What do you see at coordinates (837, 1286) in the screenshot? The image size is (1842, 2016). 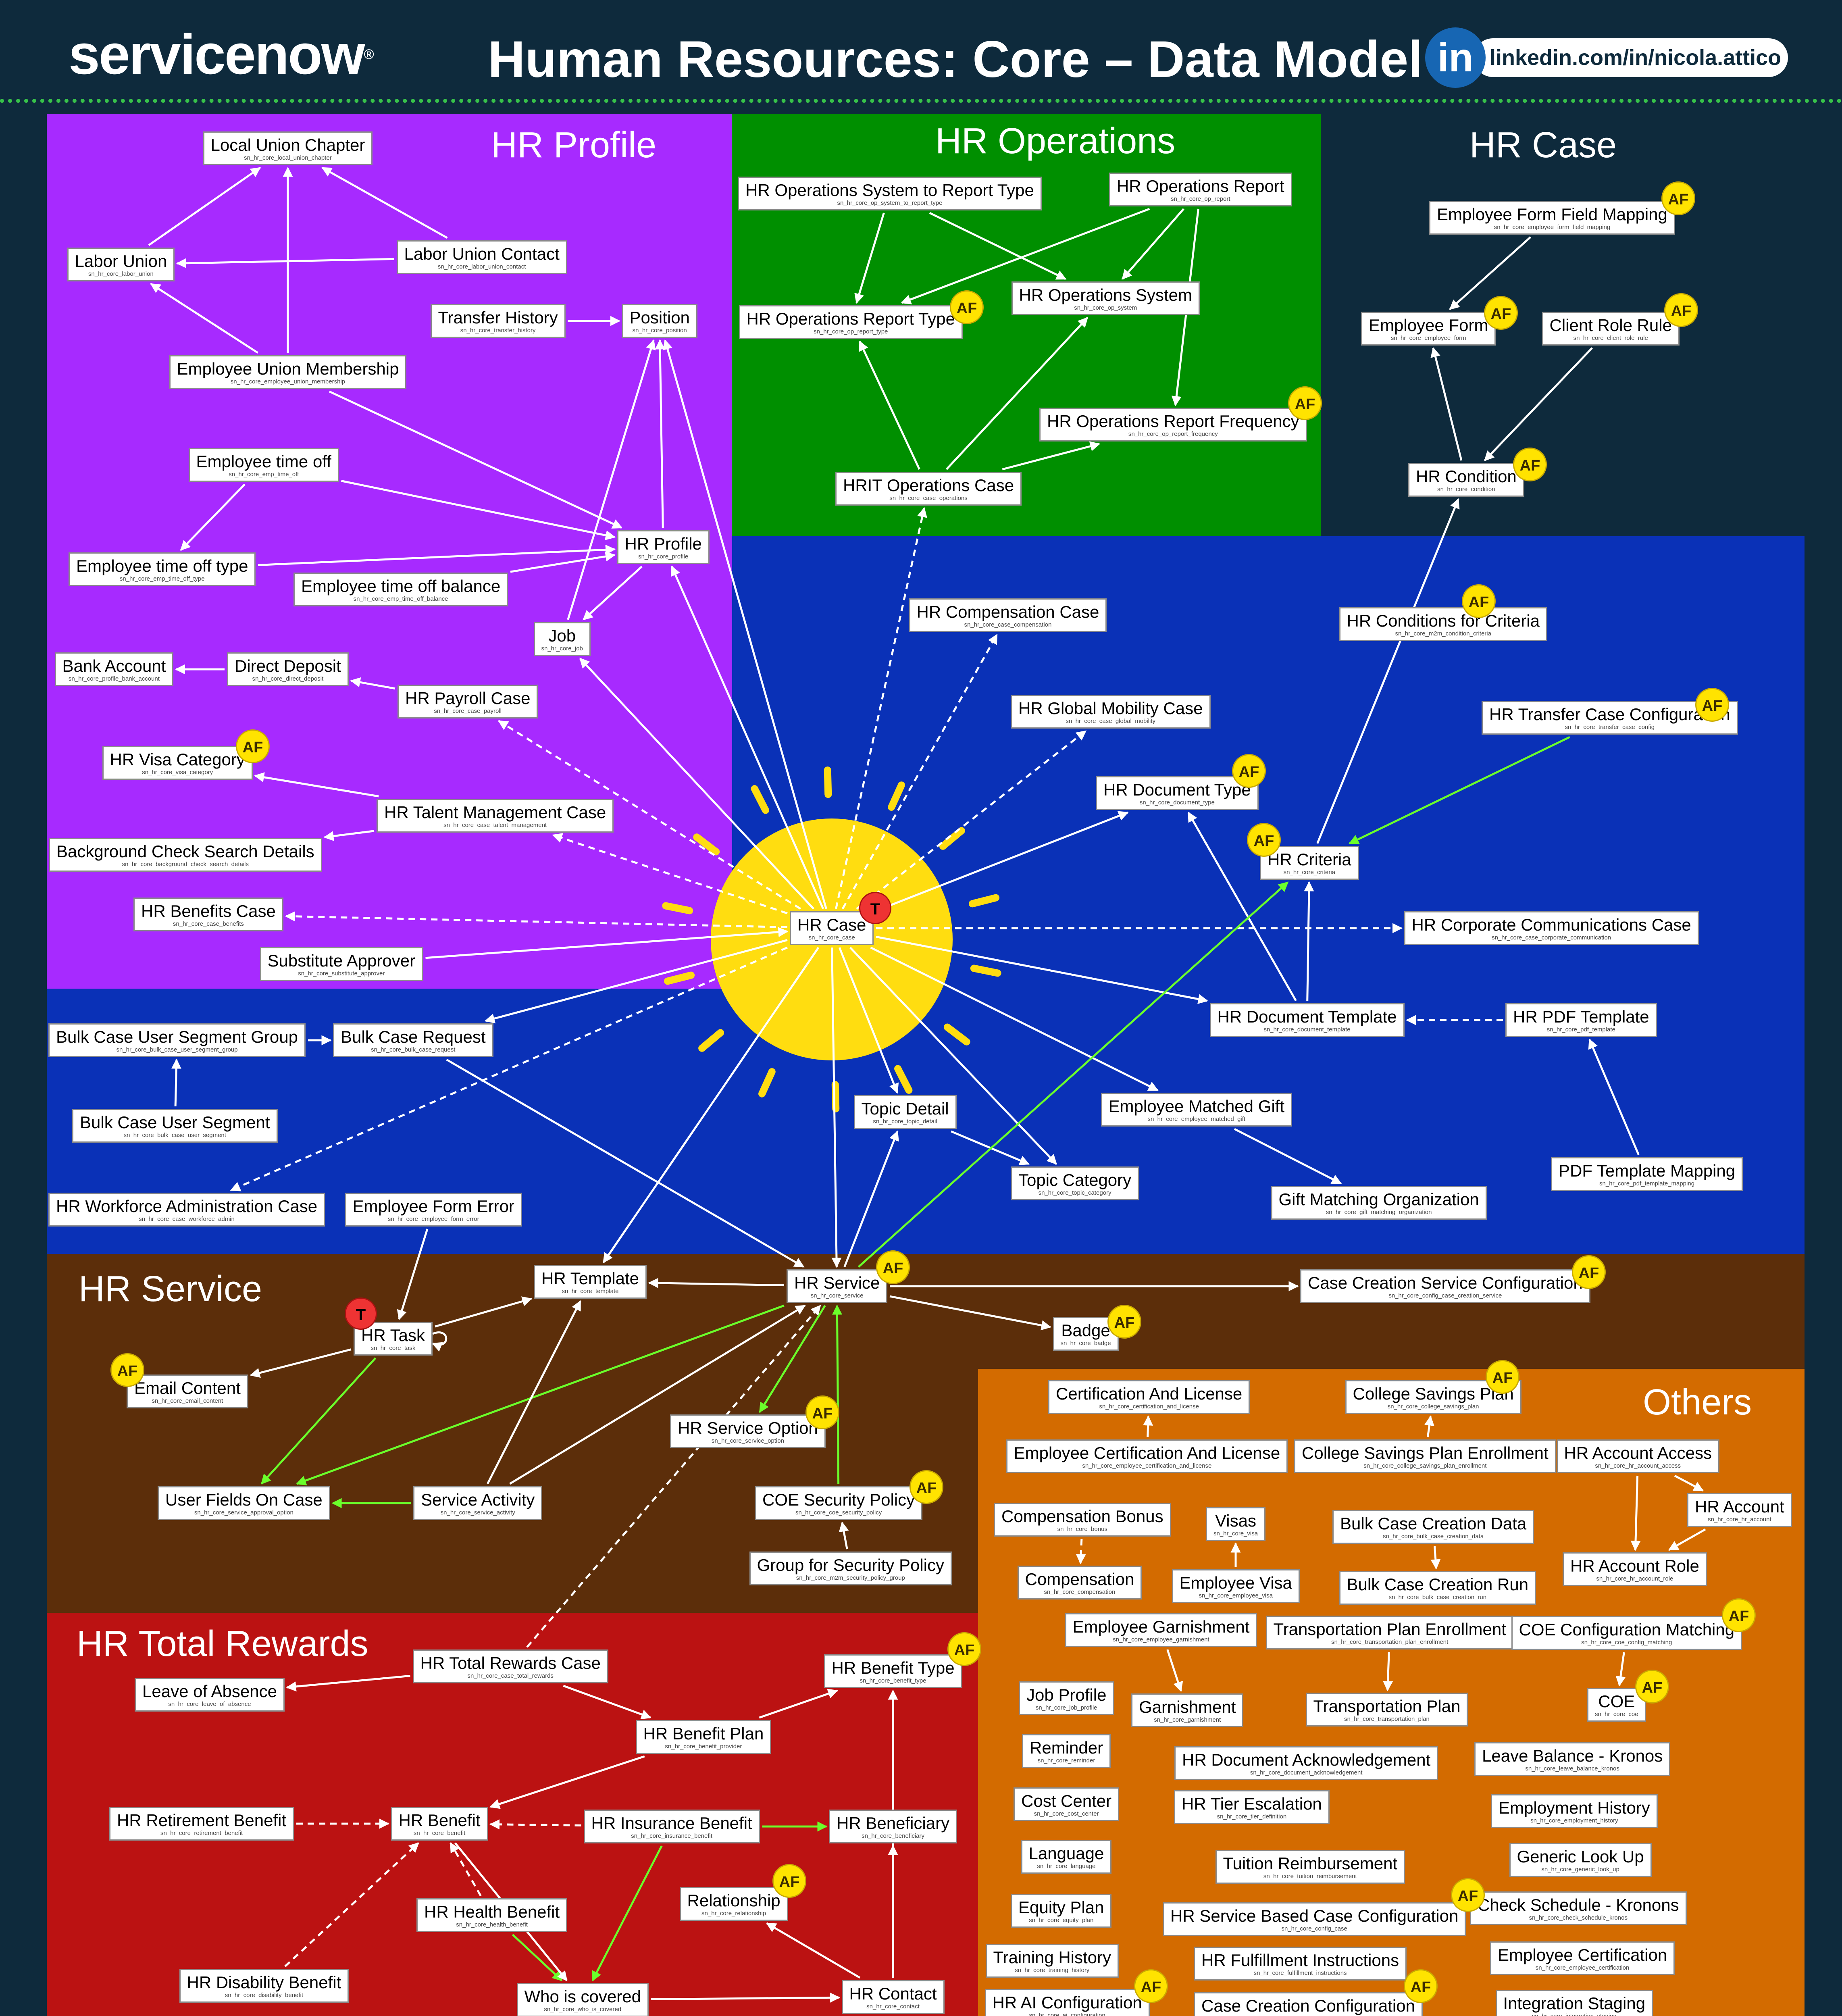 I see `table-node-hr-service: HR Service sn_hr_core_service` at bounding box center [837, 1286].